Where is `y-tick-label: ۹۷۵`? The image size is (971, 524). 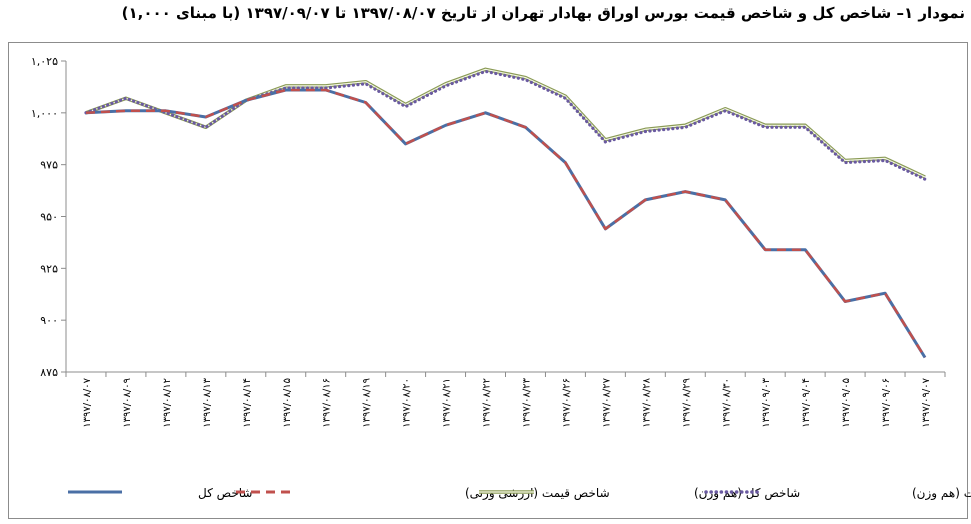
y-tick-label: ۹۷۵ is located at coordinates (49, 165).